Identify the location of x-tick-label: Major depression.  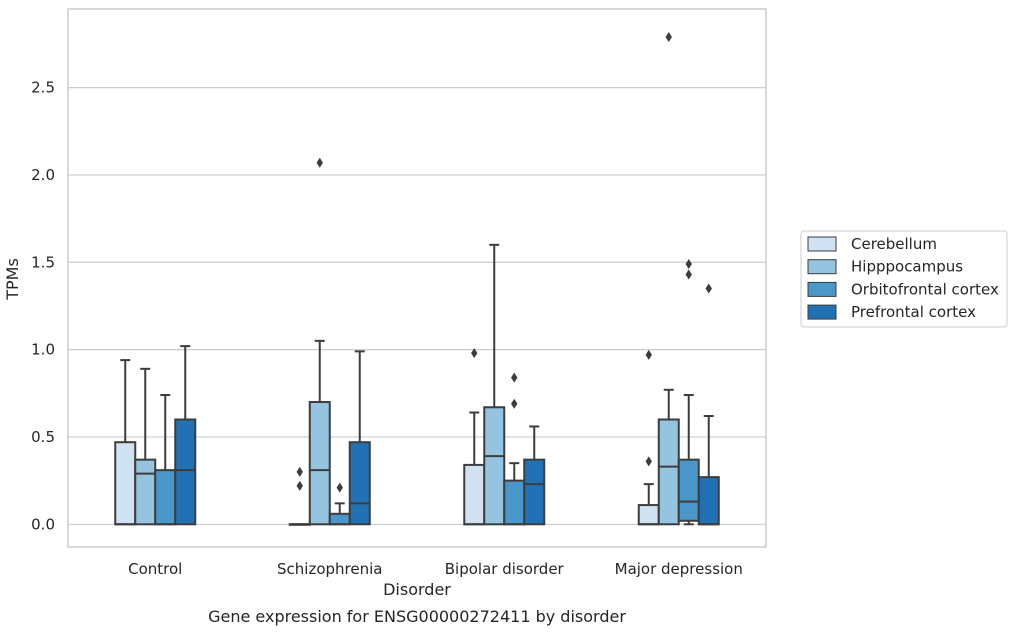
(679, 569).